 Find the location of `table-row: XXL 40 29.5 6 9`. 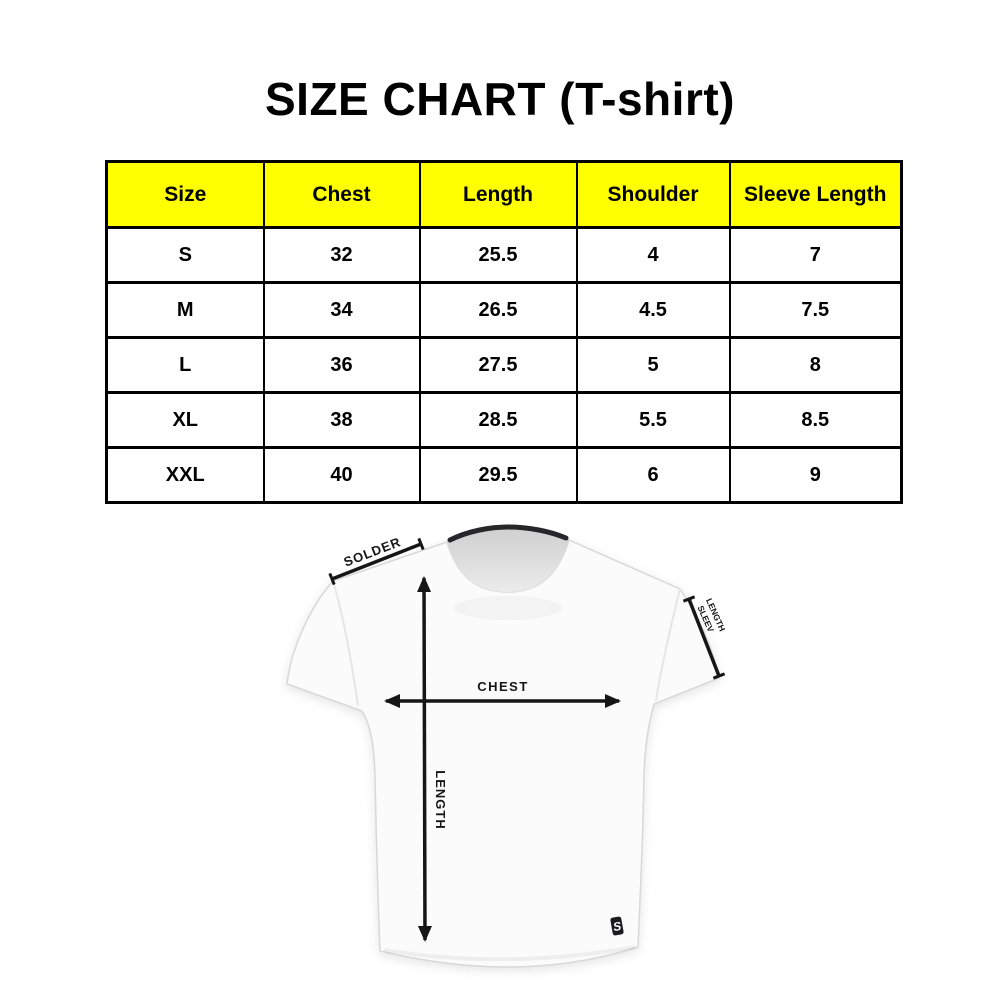

table-row: XXL 40 29.5 6 9 is located at coordinates (504, 475).